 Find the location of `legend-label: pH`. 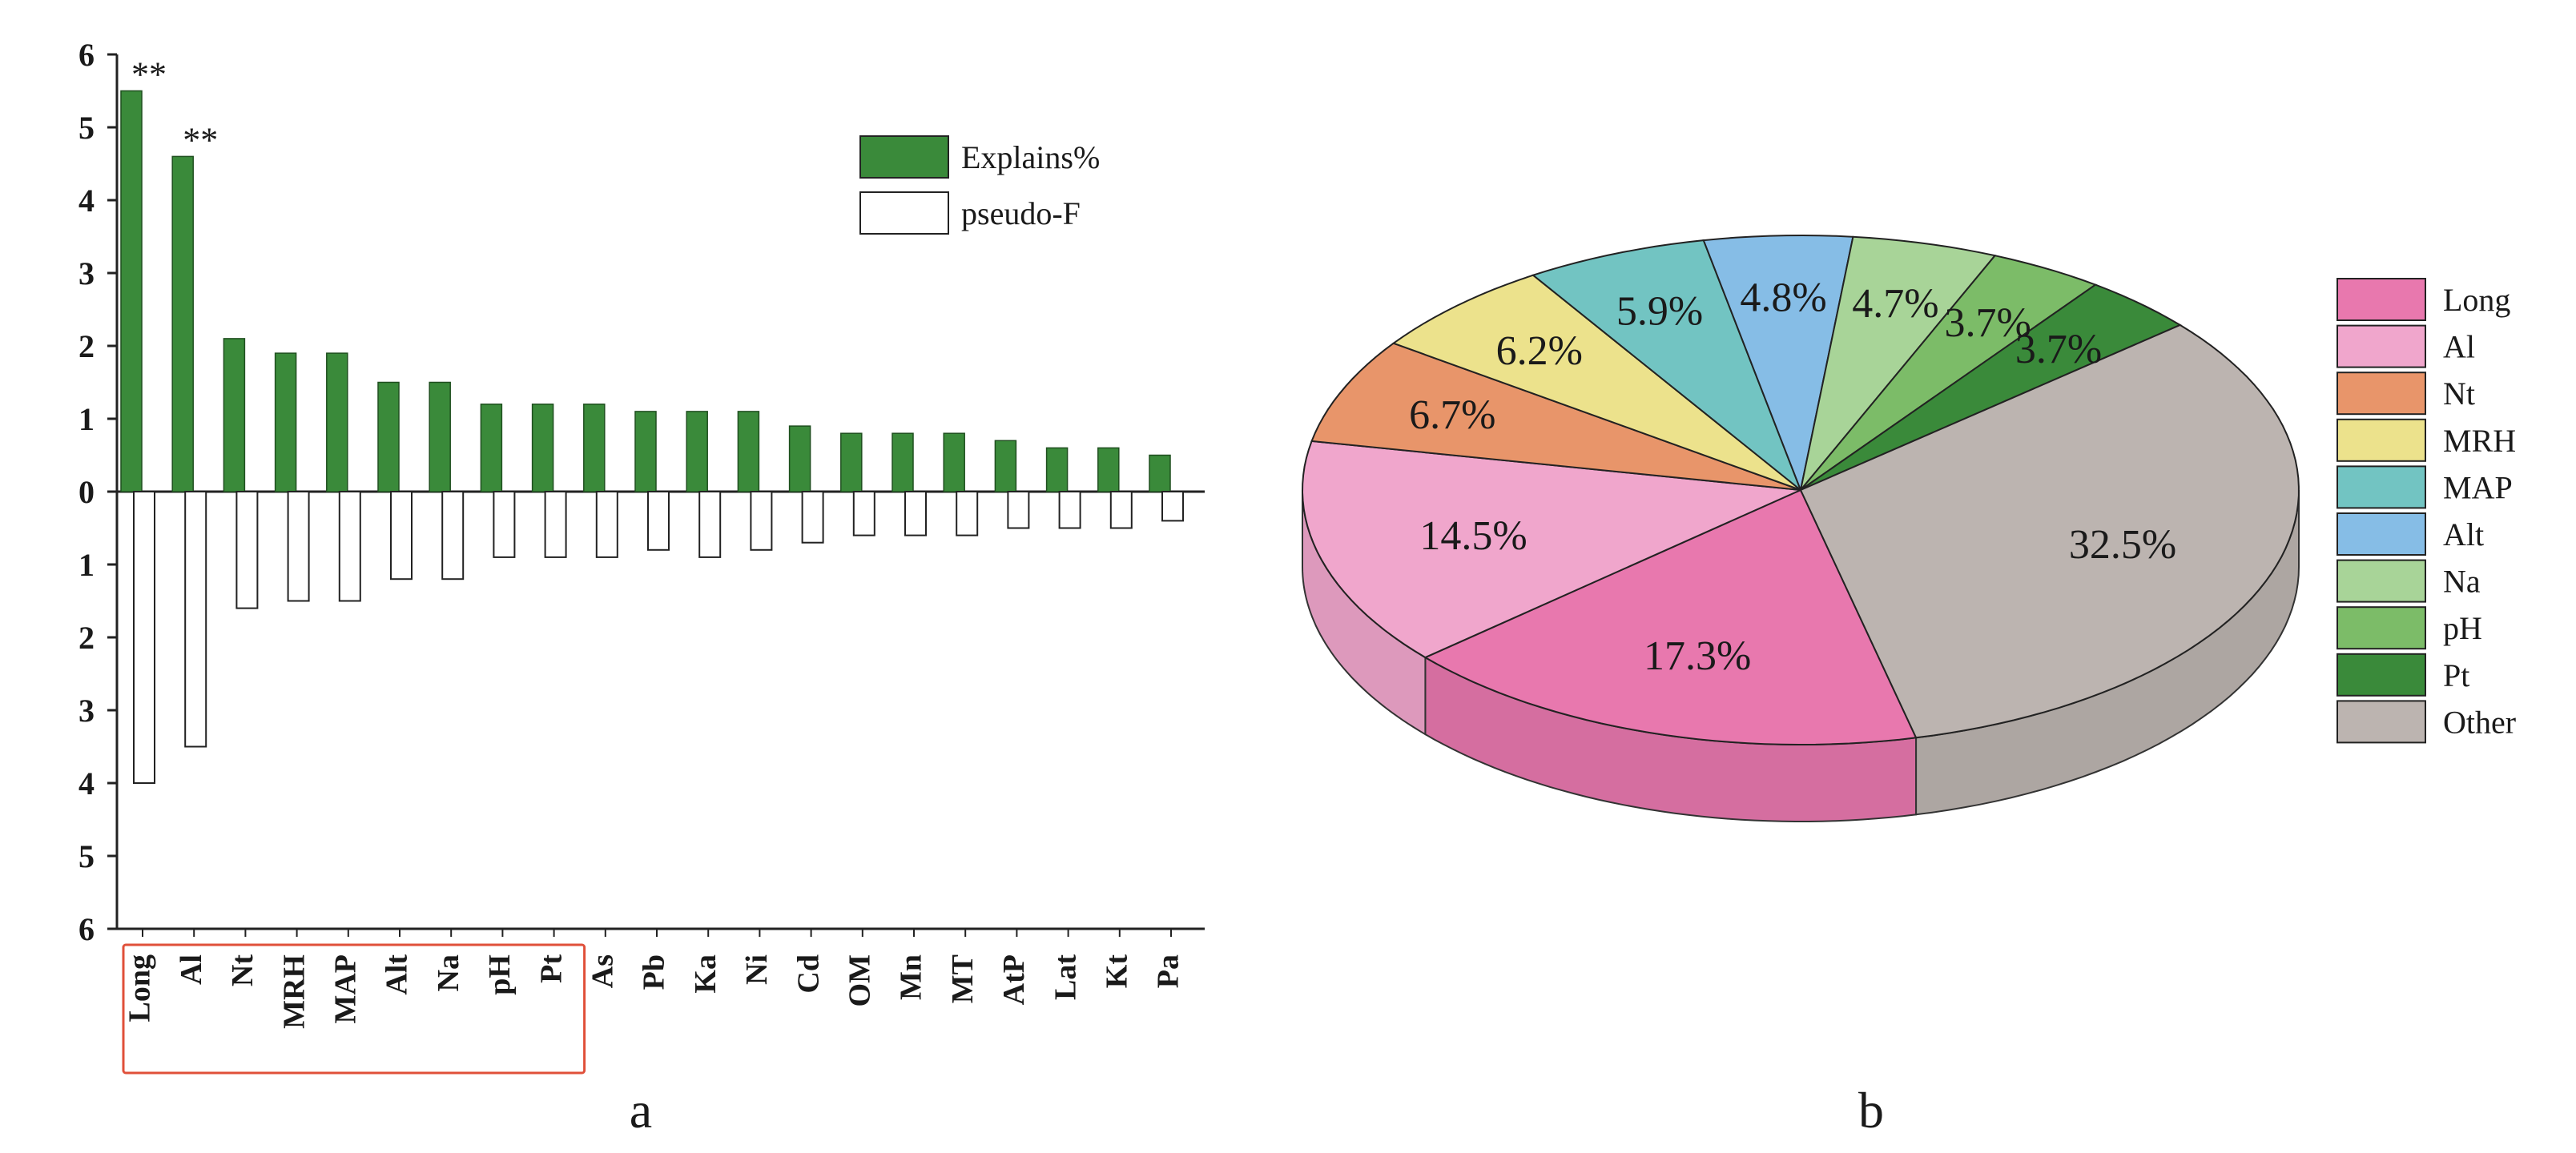

legend-label: pH is located at coordinates (2462, 628).